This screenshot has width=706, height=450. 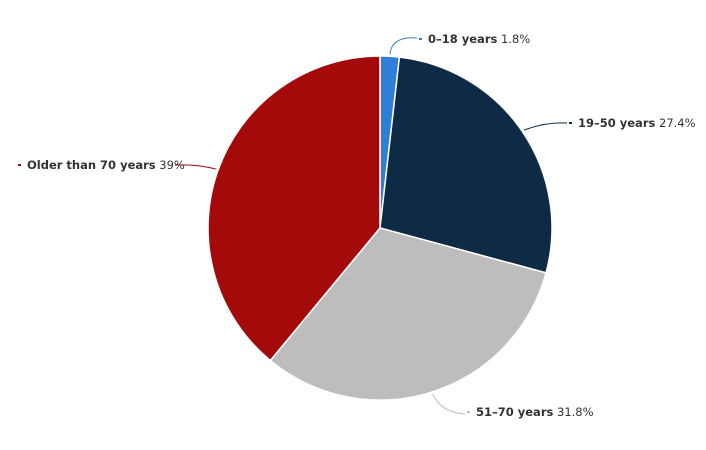 I want to click on data-label-value: 31.8%, so click(x=573, y=412).